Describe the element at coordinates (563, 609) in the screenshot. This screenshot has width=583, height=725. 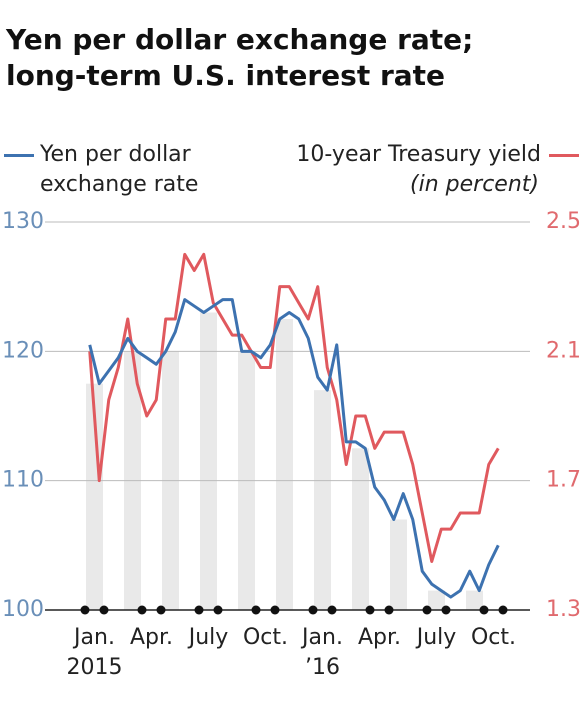
I see `y2-tick-label: 1.3` at that location.